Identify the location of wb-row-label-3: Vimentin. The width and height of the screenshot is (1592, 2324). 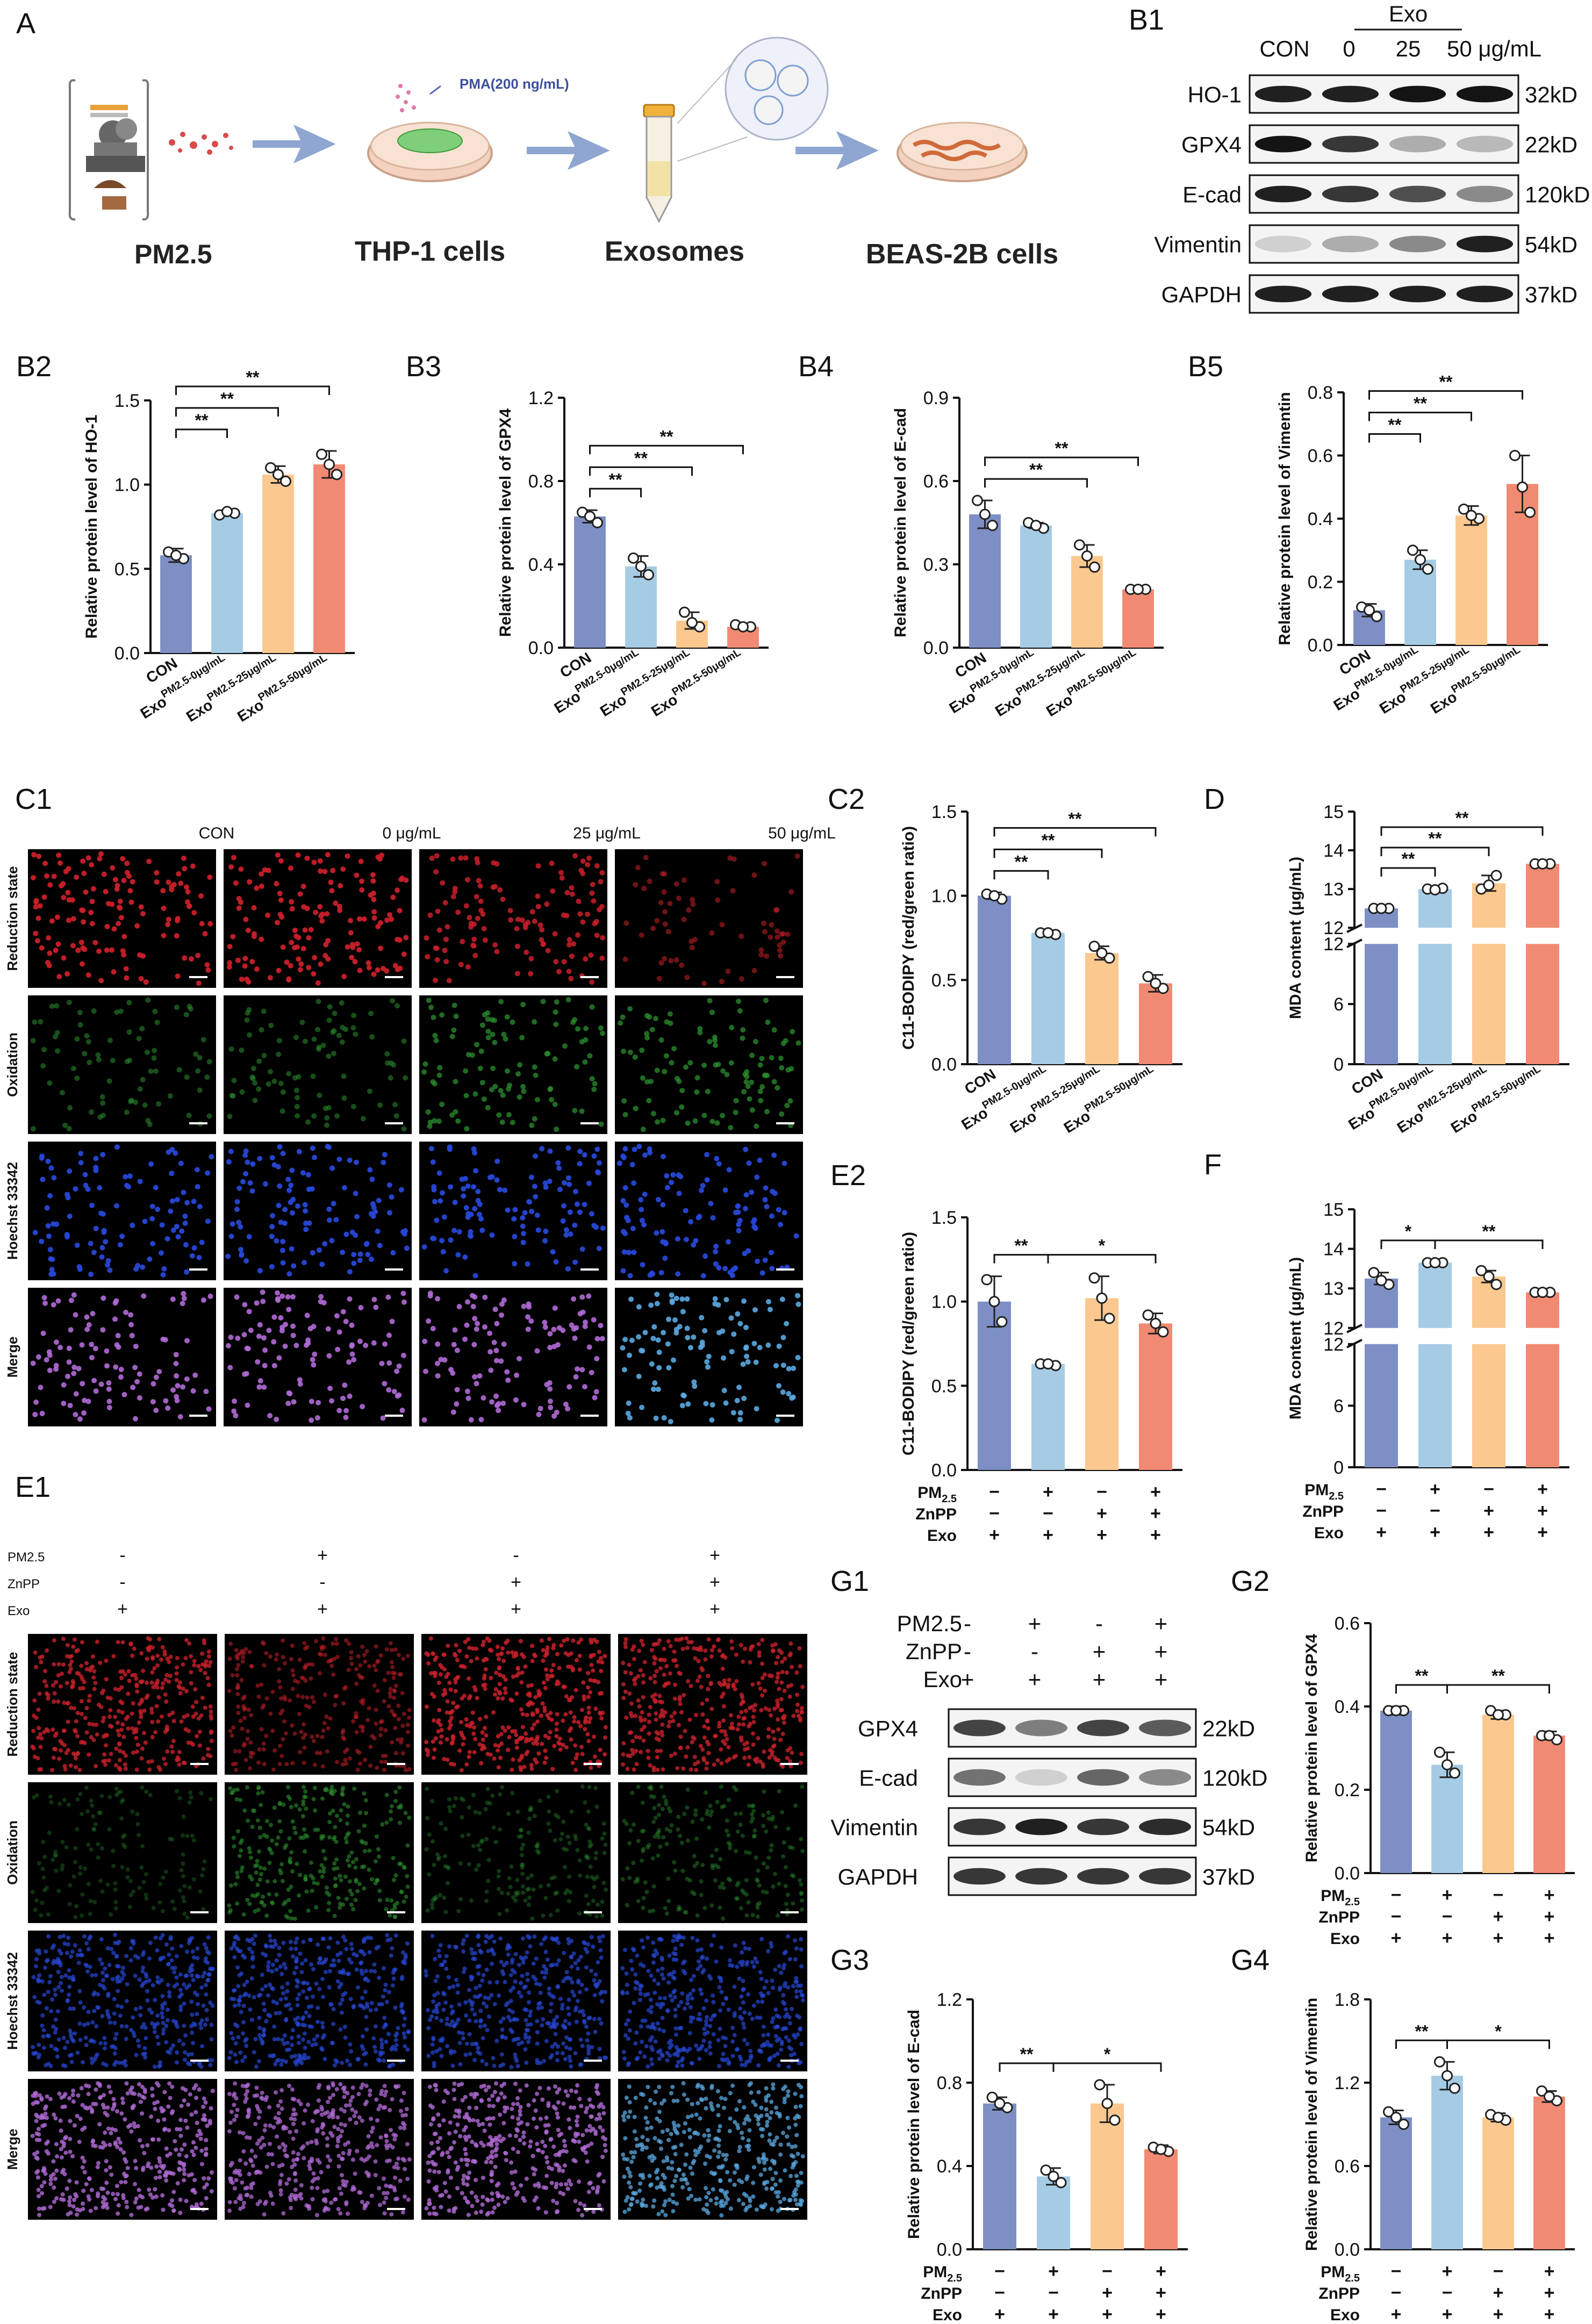
(1198, 244).